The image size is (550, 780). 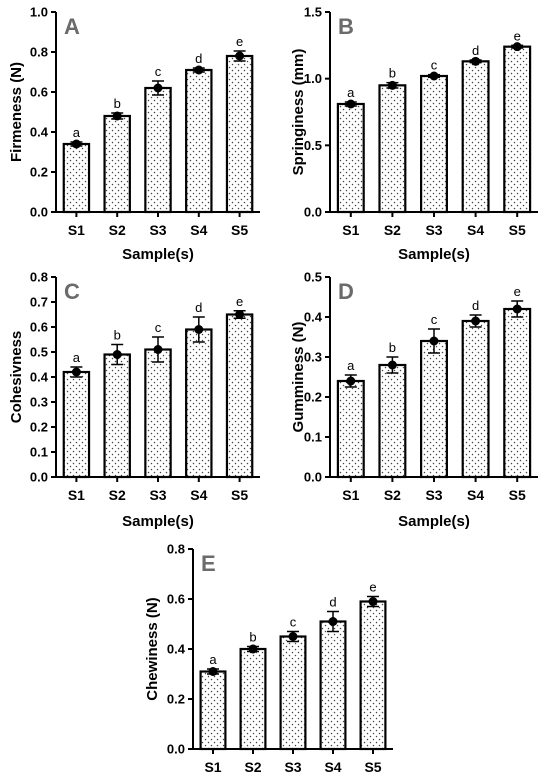 What do you see at coordinates (72, 26) in the screenshot?
I see `panel-label: A` at bounding box center [72, 26].